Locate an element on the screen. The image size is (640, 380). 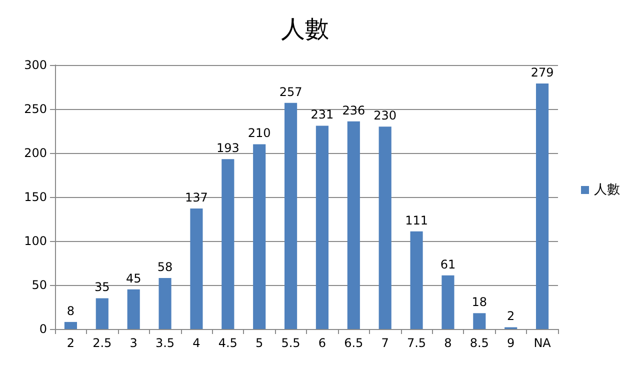
data-label: 111 is located at coordinates (416, 220).